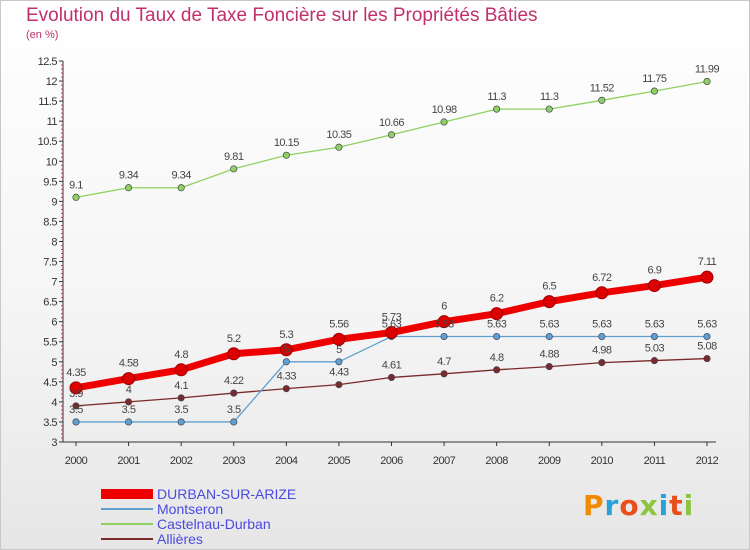  What do you see at coordinates (181, 386) in the screenshot?
I see `series-alli-res-data-label: 4.1` at bounding box center [181, 386].